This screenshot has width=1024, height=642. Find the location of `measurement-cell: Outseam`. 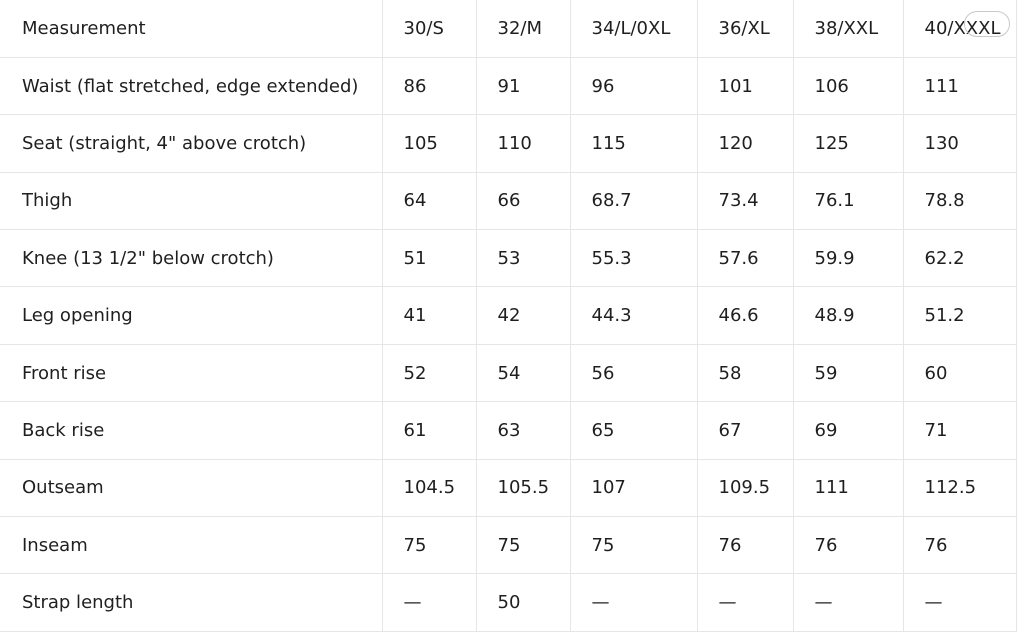

measurement-cell: Outseam is located at coordinates (191, 488).